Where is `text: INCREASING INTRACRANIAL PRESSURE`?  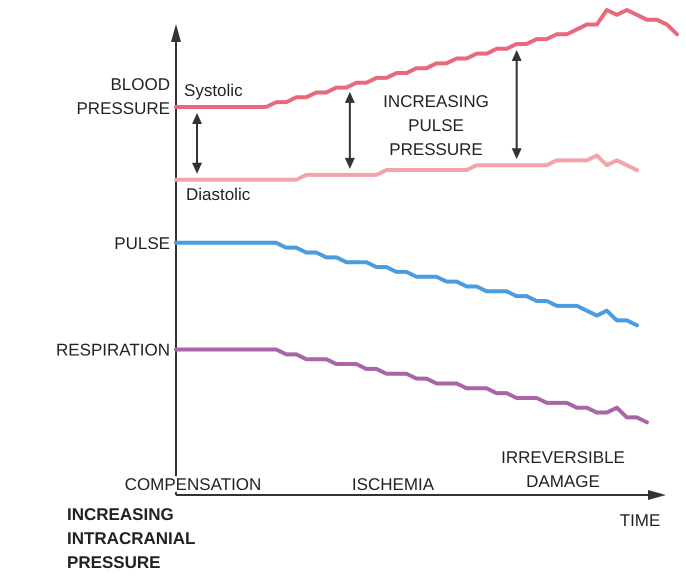 text: INCREASING INTRACRANIAL PRESSURE is located at coordinates (131, 538).